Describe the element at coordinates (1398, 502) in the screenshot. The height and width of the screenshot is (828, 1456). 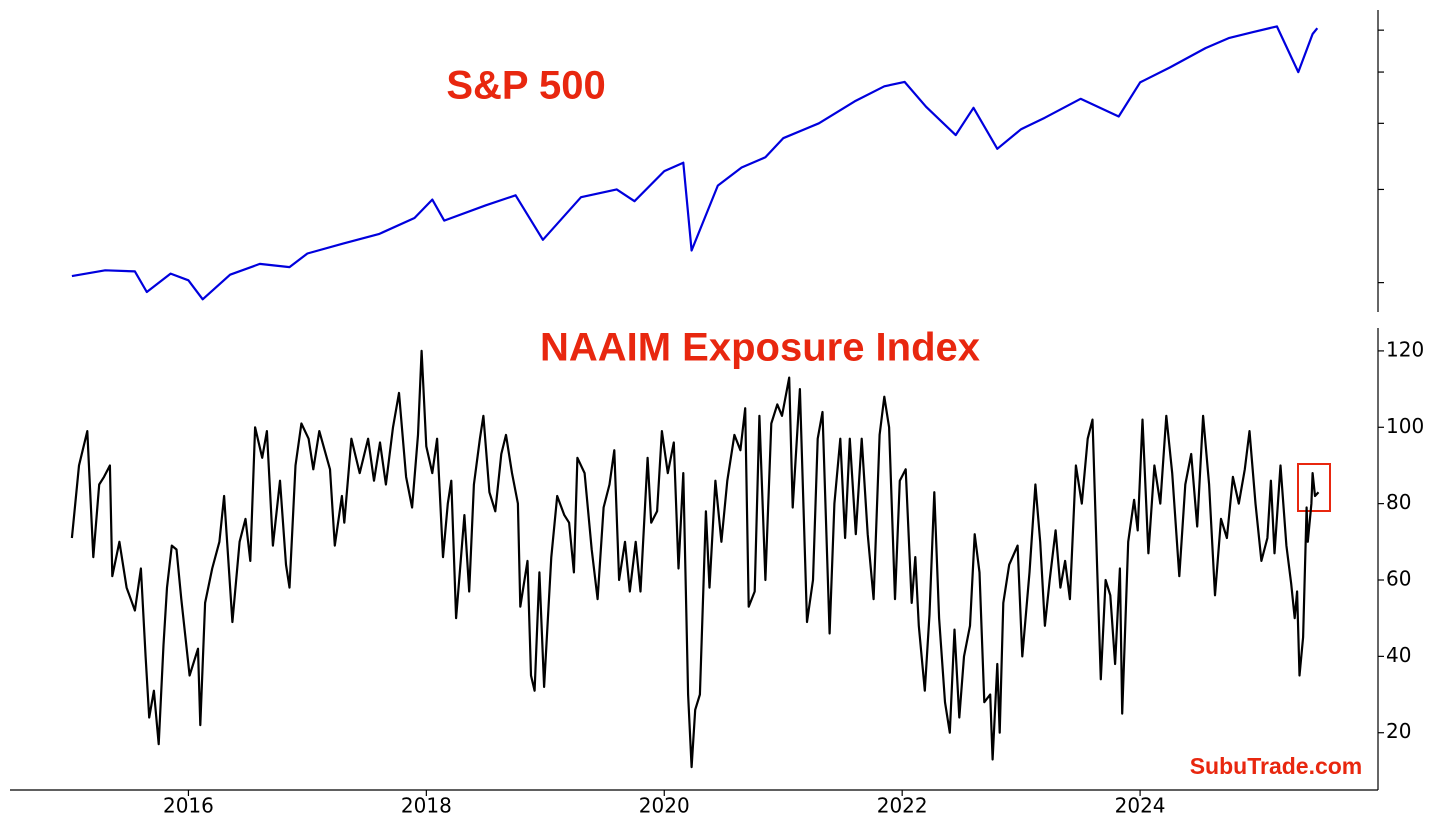
I see `y-tick-label: 80` at that location.